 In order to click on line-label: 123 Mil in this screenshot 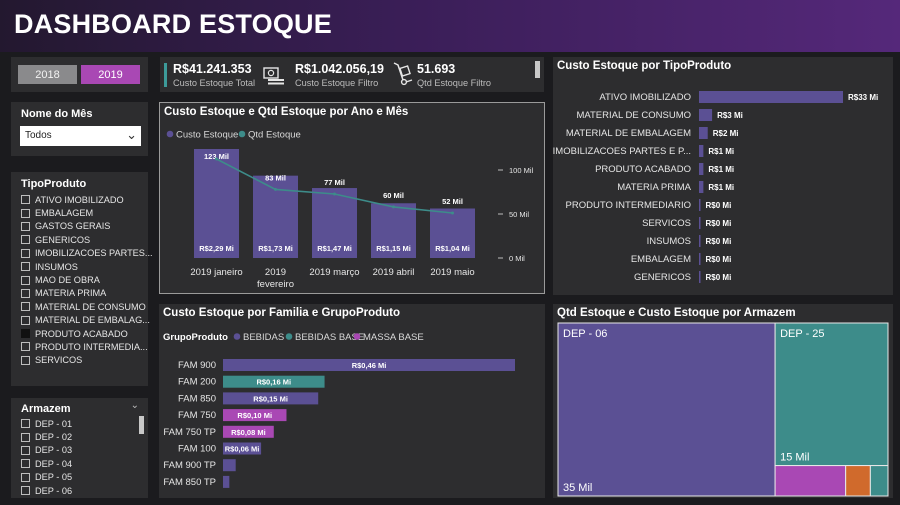, I will do `click(216, 156)`.